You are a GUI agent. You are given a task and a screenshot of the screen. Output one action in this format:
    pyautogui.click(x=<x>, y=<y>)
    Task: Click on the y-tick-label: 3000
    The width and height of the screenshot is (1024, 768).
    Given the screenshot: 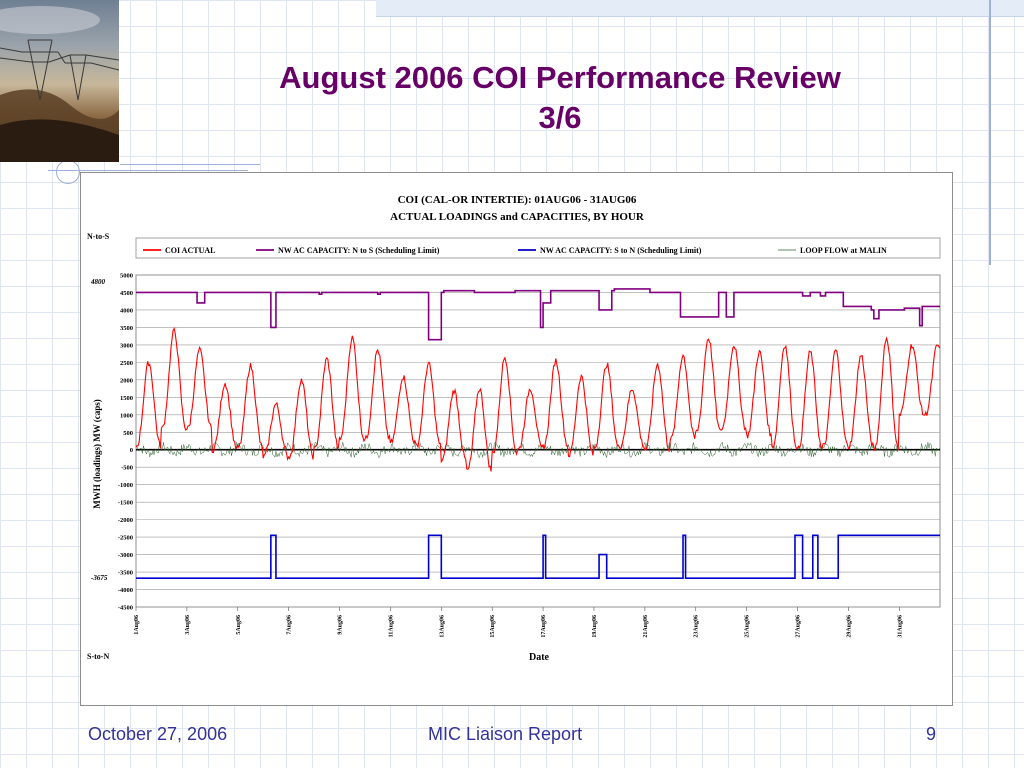 What is the action you would take?
    pyautogui.click(x=126, y=345)
    